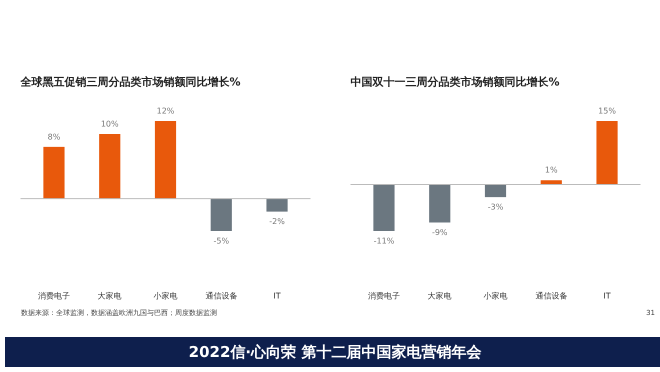 This screenshot has width=660, height=372. What do you see at coordinates (277, 221) in the screenshot?
I see `data-label: -2%` at bounding box center [277, 221].